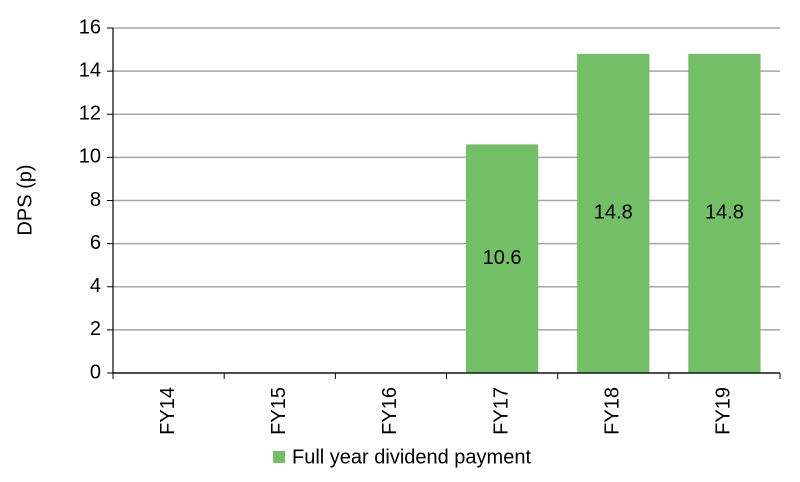 Image resolution: width=800 pixels, height=482 pixels. Describe the element at coordinates (25, 199) in the screenshot. I see `y-axis-label: DPS (p)` at that location.